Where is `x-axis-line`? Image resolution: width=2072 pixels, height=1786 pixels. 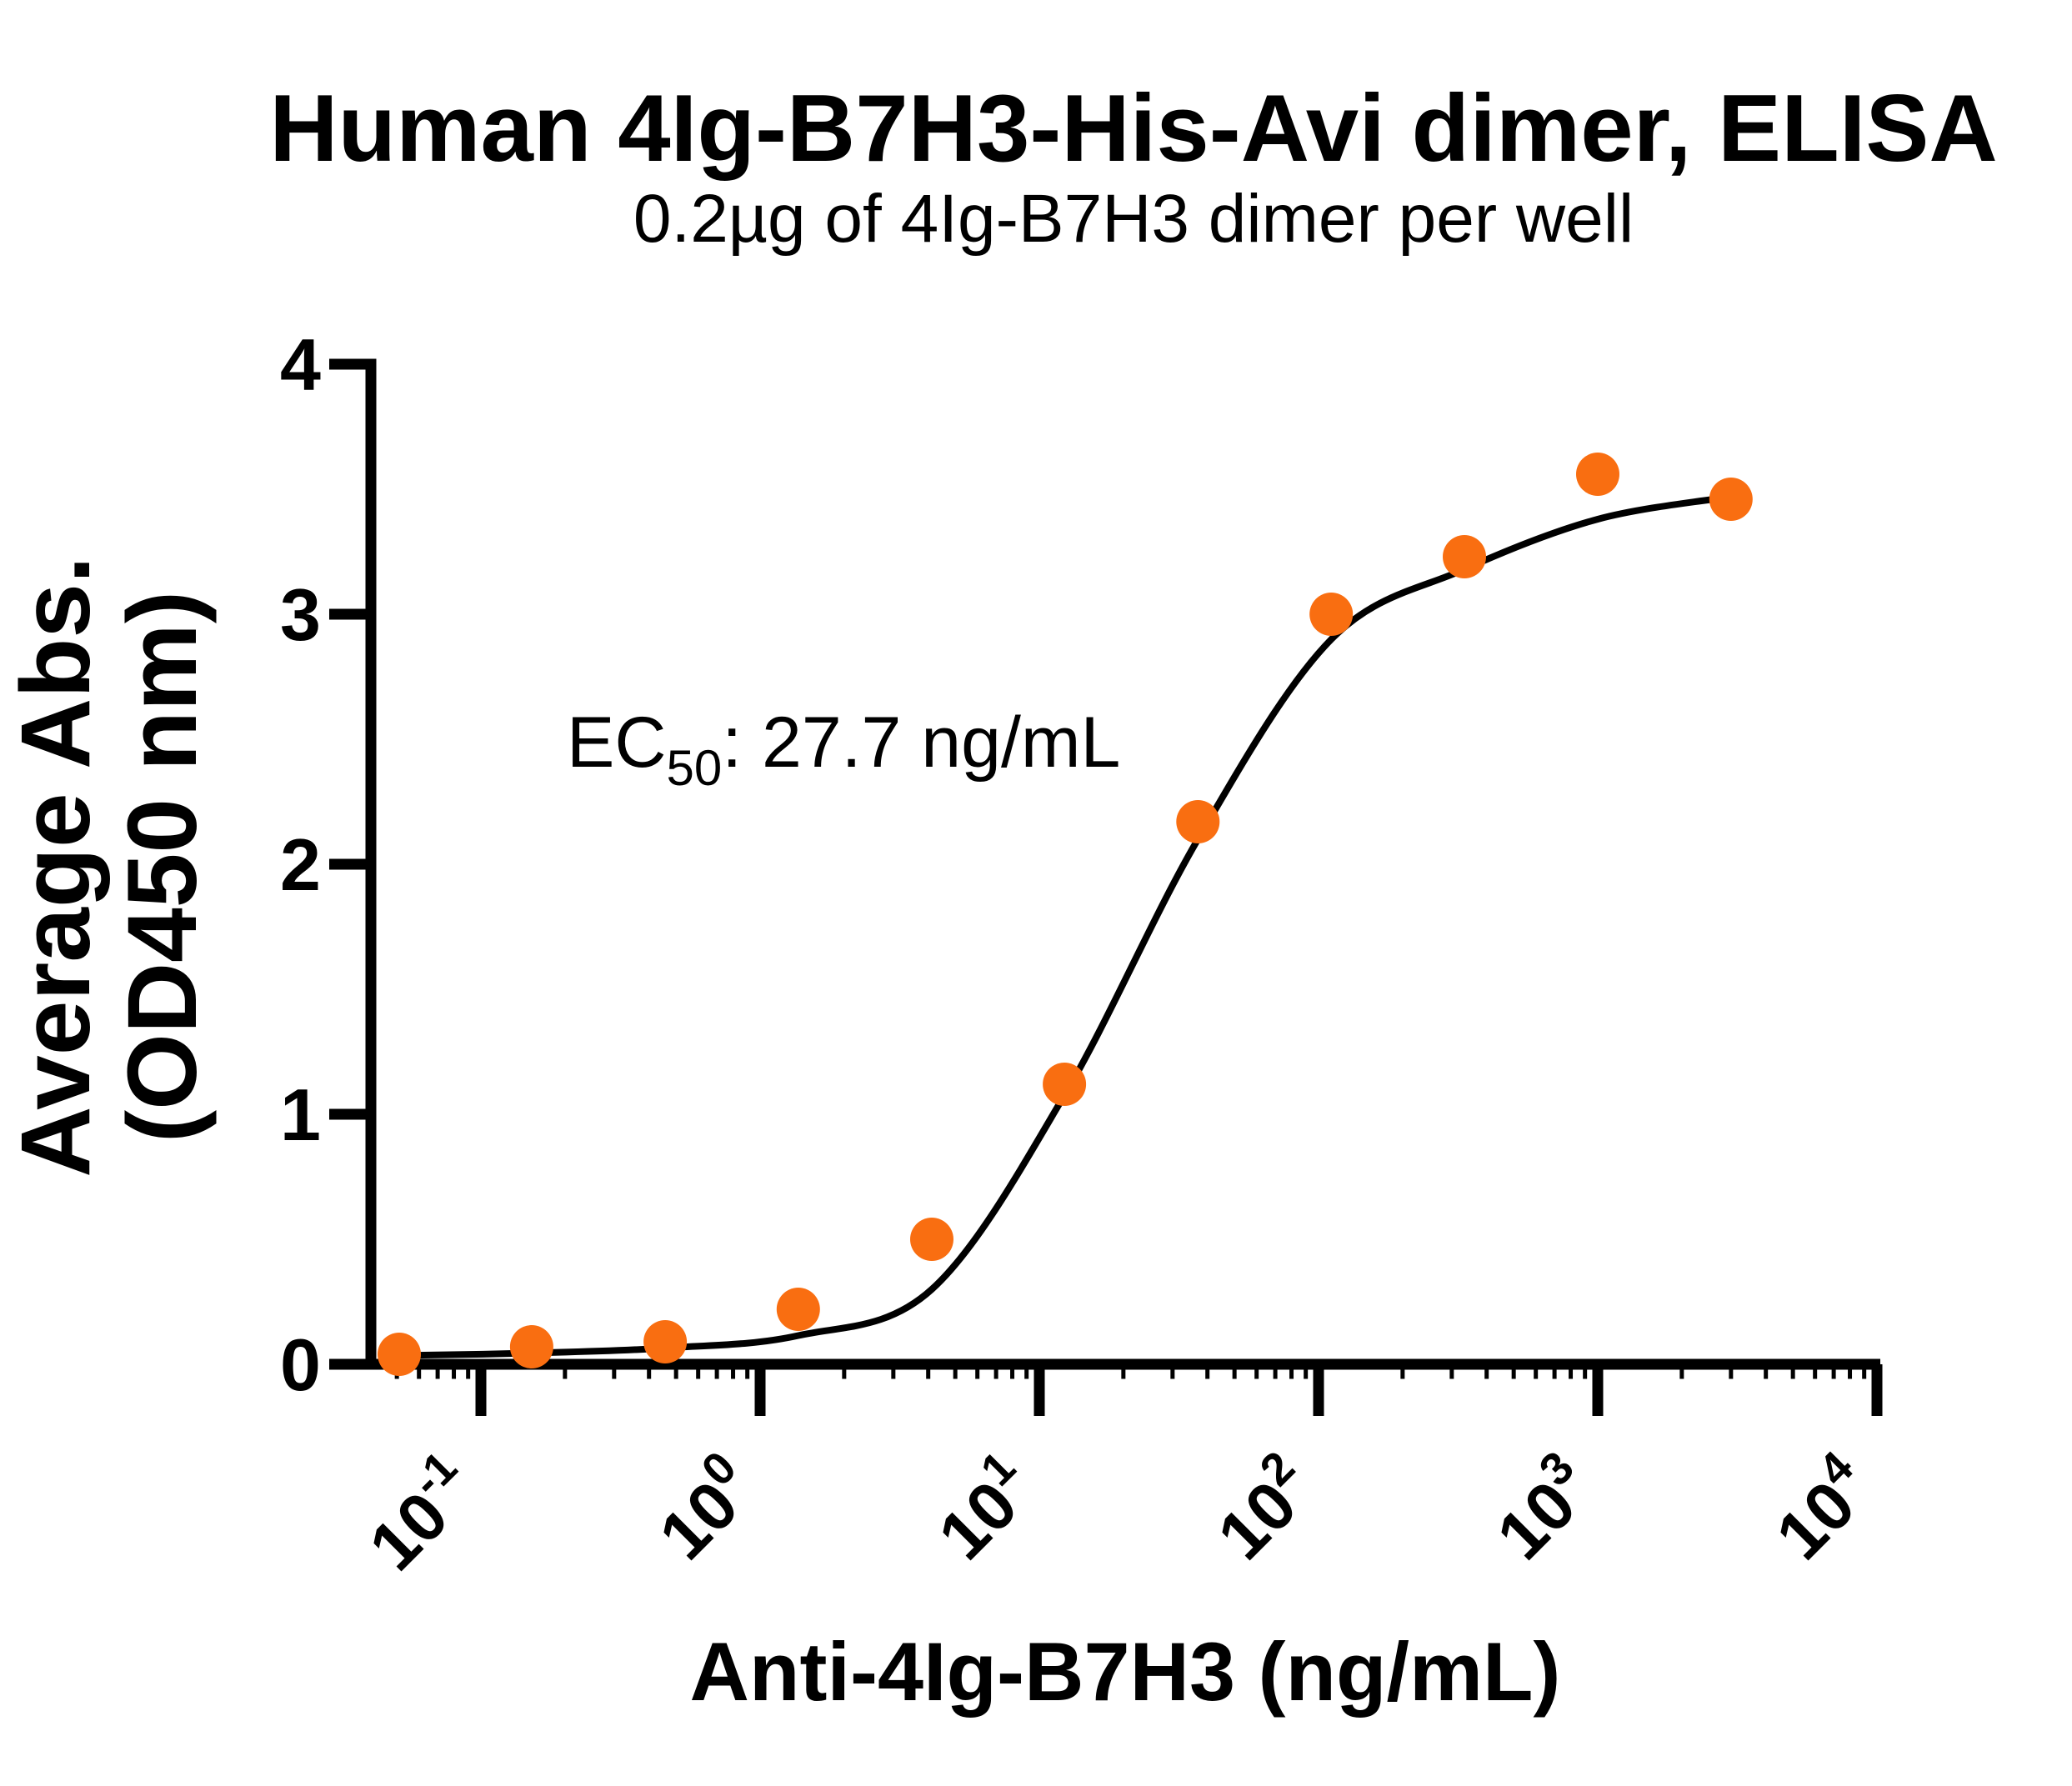 x-axis-line is located at coordinates (1123, 1364).